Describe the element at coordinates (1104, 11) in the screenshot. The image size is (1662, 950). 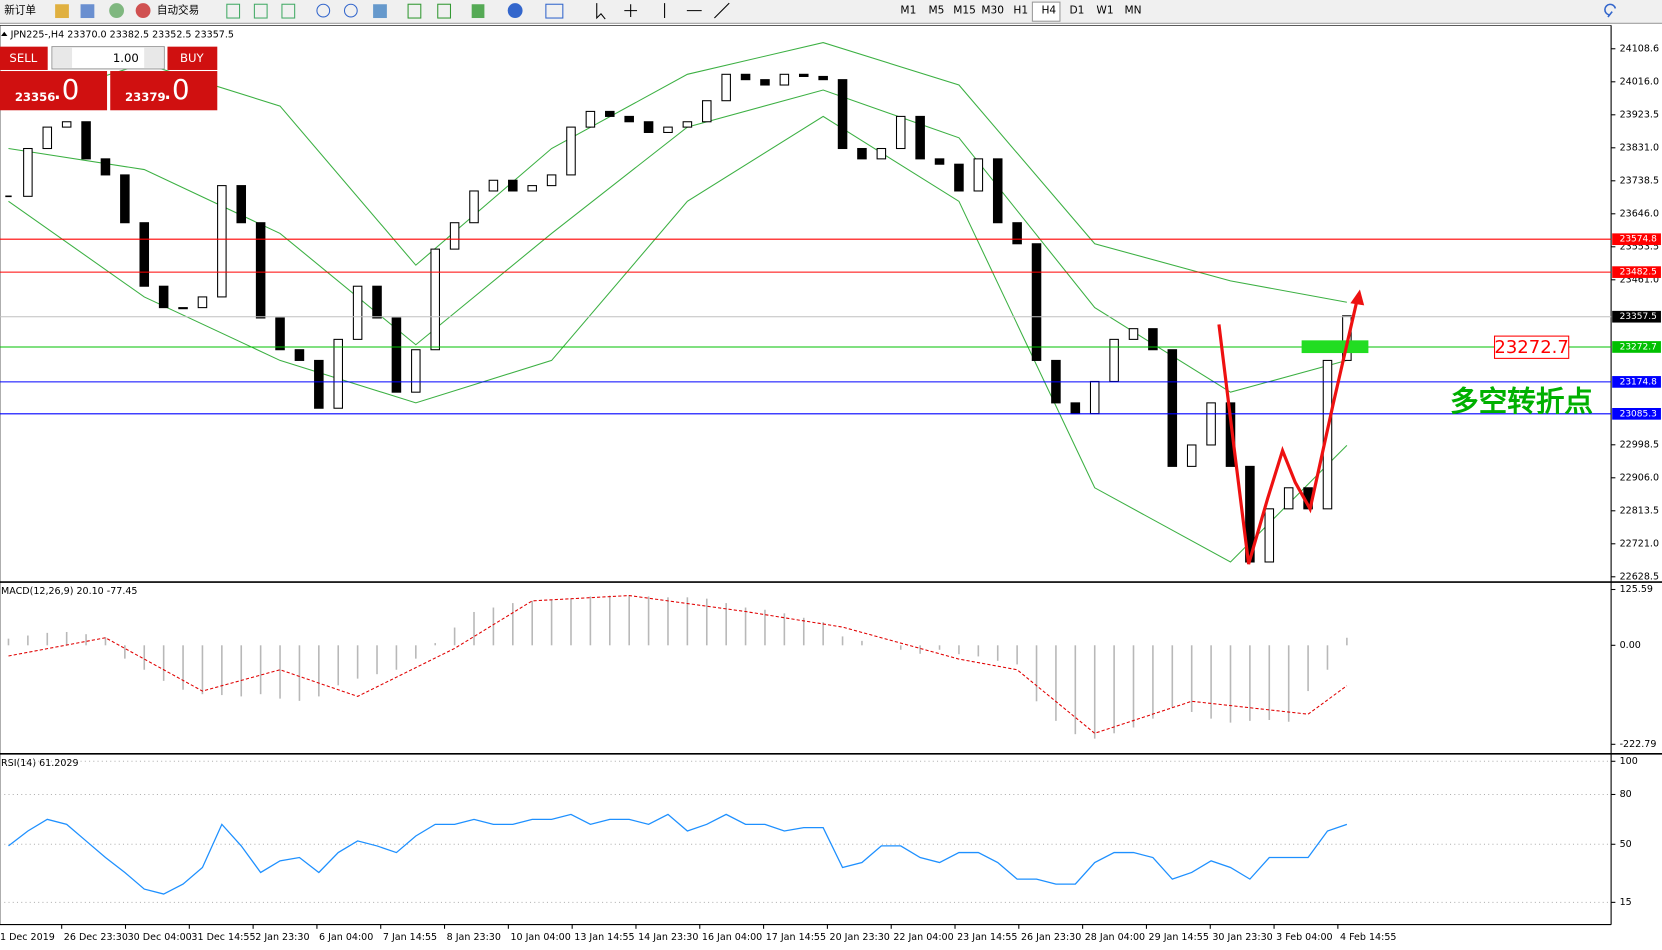
I see `timeframe-button: W1` at that location.